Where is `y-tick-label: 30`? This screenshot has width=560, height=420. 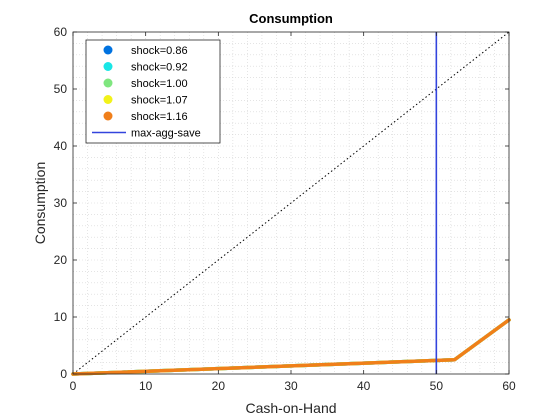
y-tick-label: 30 is located at coordinates (61, 203).